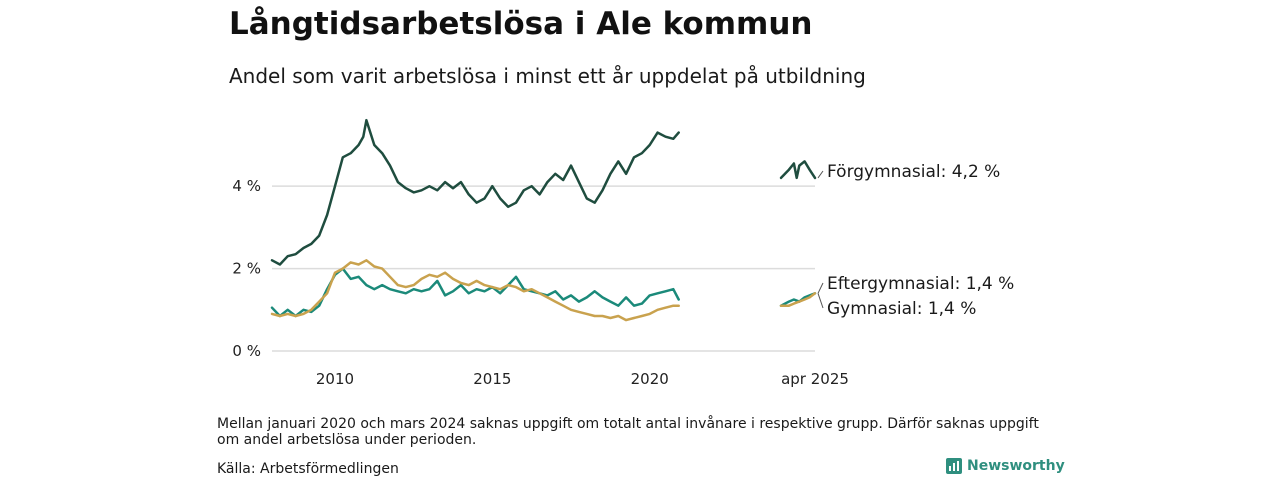  Describe the element at coordinates (246, 186) in the screenshot. I see `y-tick-label: 4 %` at that location.